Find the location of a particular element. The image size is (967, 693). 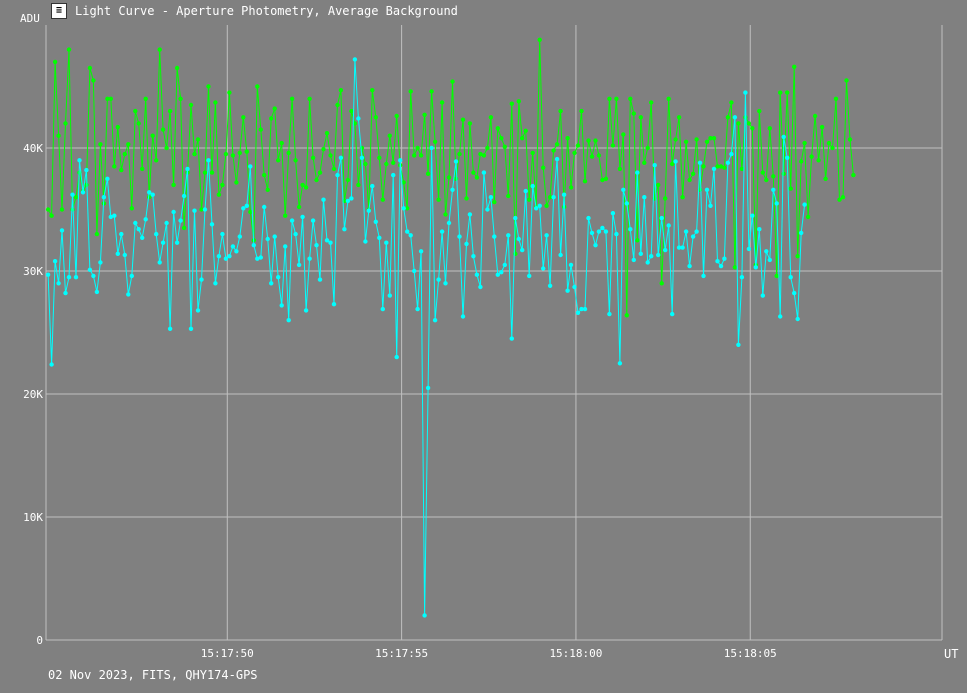

x-tick-label: 15:18:05 is located at coordinates (750, 653).